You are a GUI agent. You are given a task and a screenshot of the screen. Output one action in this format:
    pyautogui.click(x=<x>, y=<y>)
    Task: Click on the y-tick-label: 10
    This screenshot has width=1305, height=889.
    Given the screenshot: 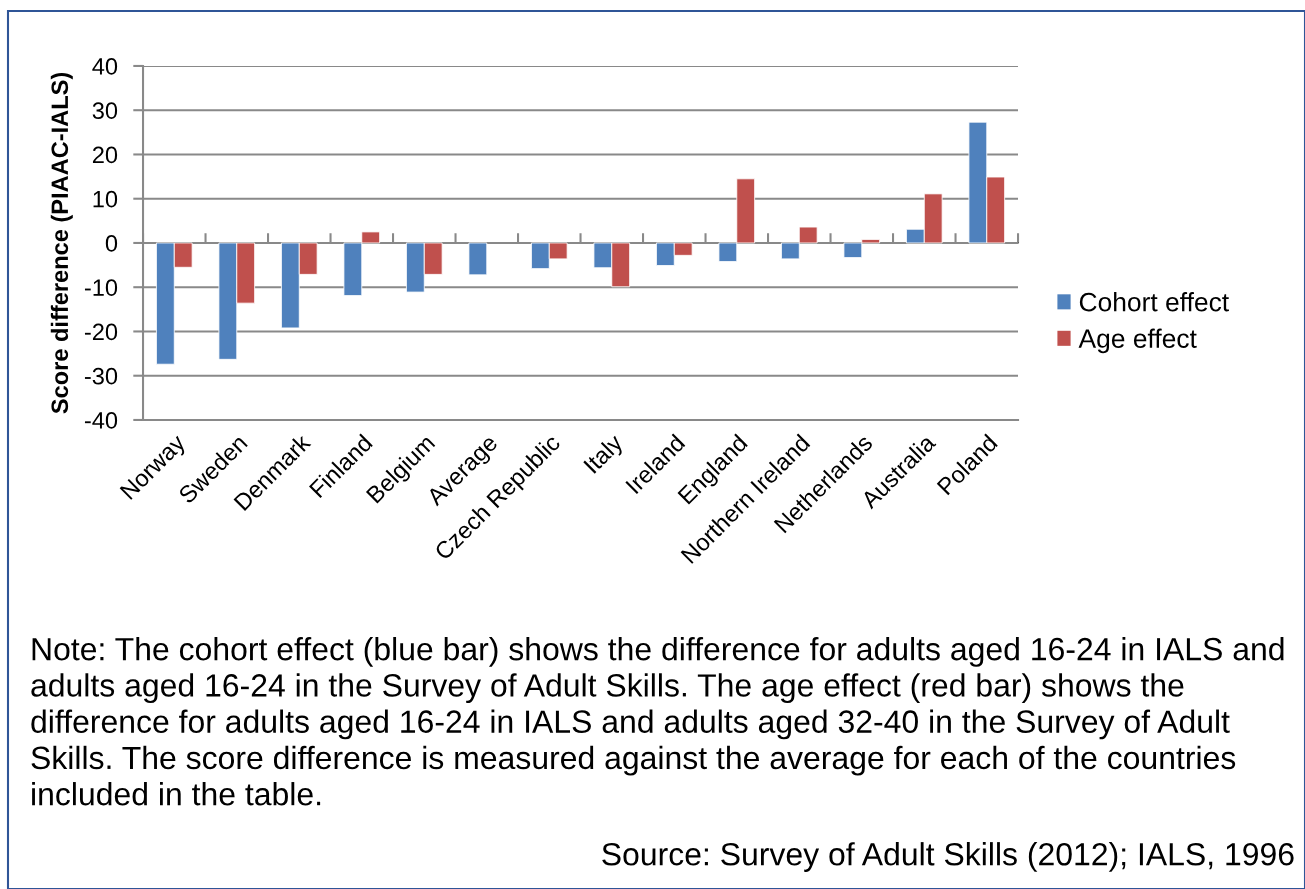 What is the action you would take?
    pyautogui.click(x=105, y=199)
    